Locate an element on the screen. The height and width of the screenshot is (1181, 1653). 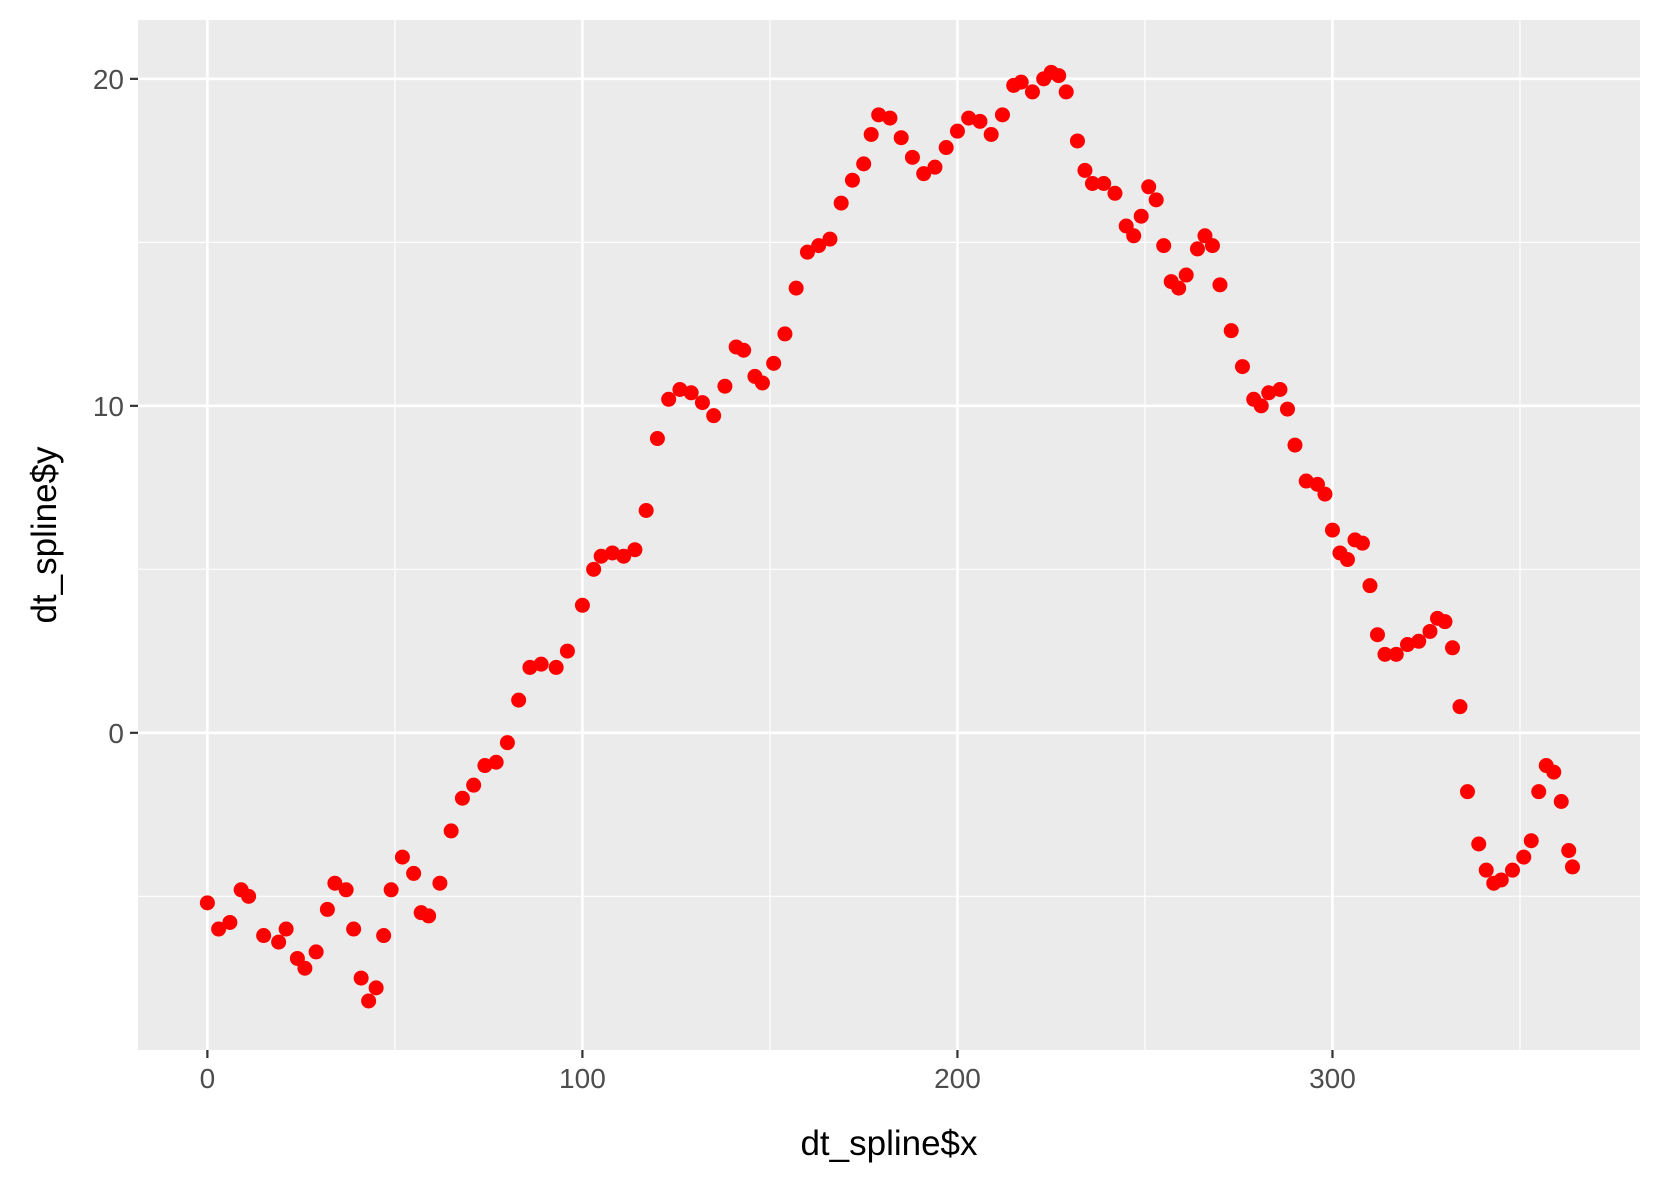
y-tick-label: 20 is located at coordinates (108, 79).